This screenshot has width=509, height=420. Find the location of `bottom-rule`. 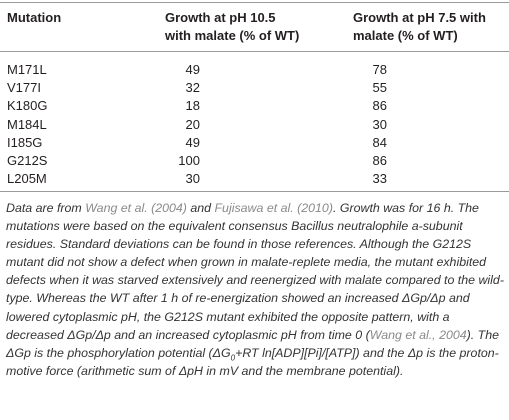

bottom-rule is located at coordinates (254, 191).